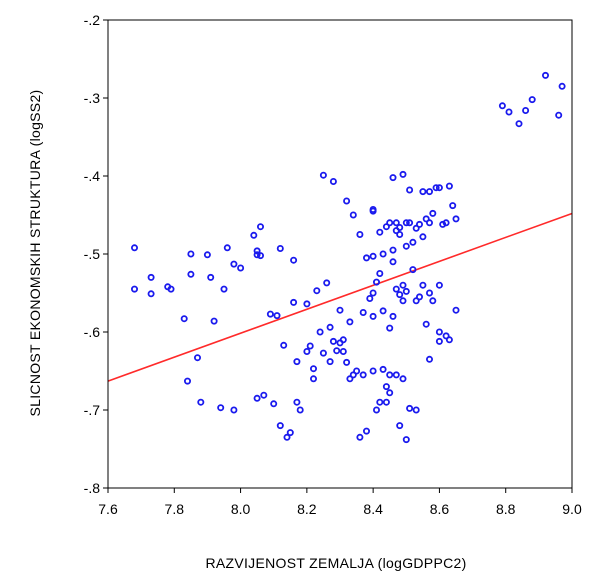 This screenshot has width=594, height=582. Describe the element at coordinates (35, 253) in the screenshot. I see `y-axis-title: SLICNOST EKONOMSKIH STRUKTURA (logSS2)` at that location.